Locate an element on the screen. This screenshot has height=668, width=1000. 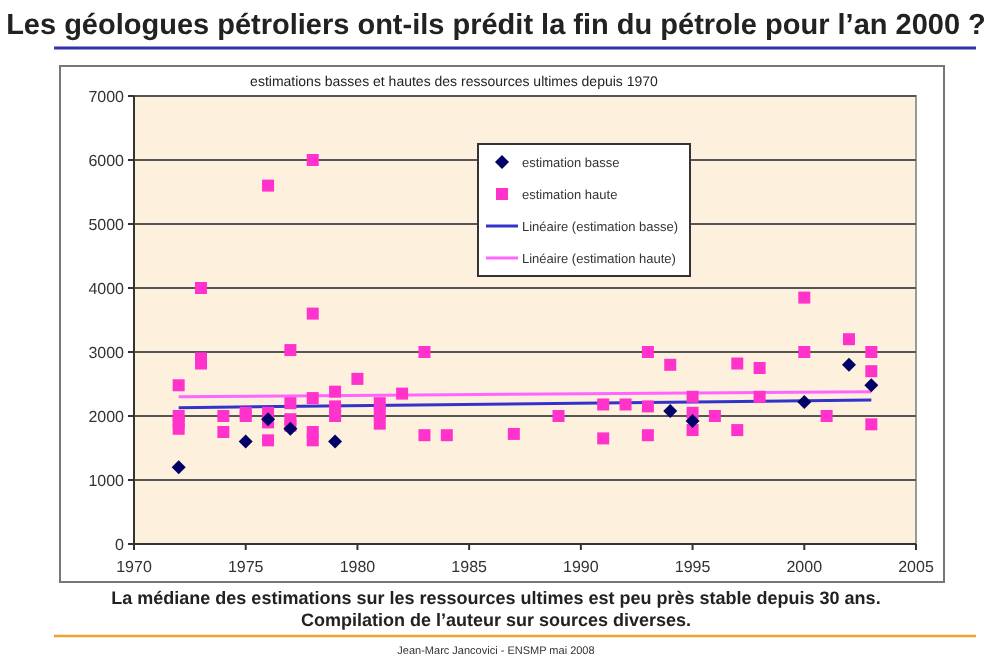
y-tick-label: 0 is located at coordinates (120, 545).